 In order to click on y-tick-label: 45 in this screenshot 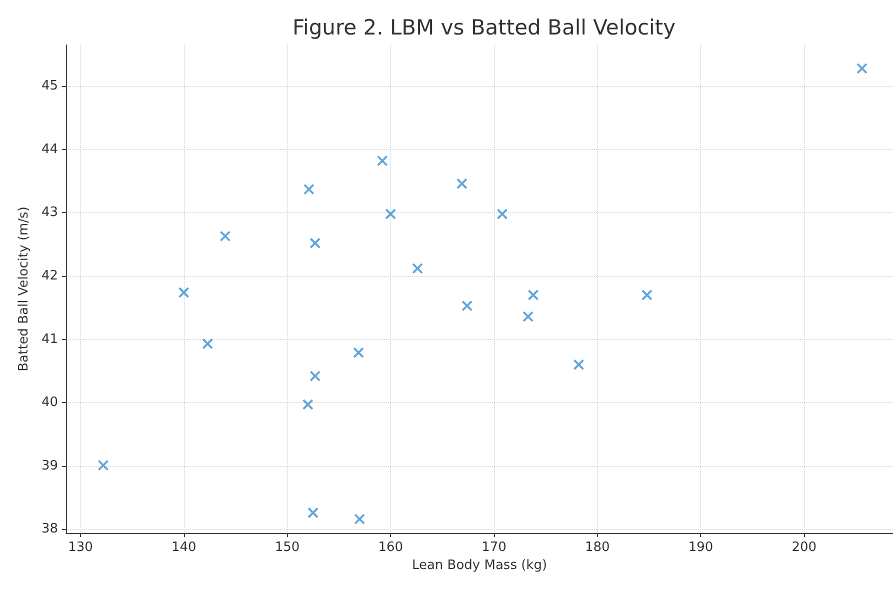, I will do `click(49, 86)`.